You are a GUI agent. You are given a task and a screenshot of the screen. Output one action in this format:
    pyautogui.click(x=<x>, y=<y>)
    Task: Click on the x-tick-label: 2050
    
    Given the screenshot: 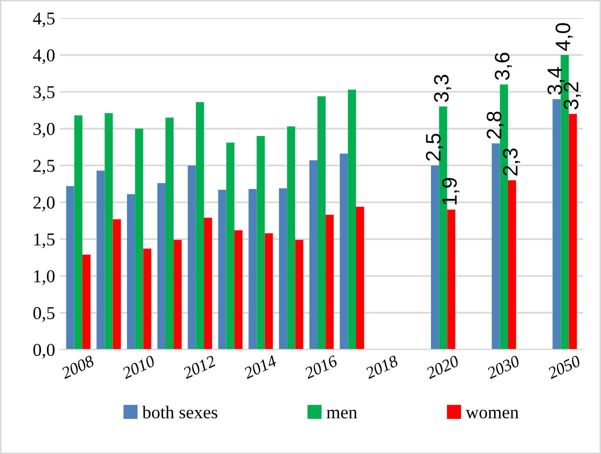 What is the action you would take?
    pyautogui.click(x=564, y=367)
    